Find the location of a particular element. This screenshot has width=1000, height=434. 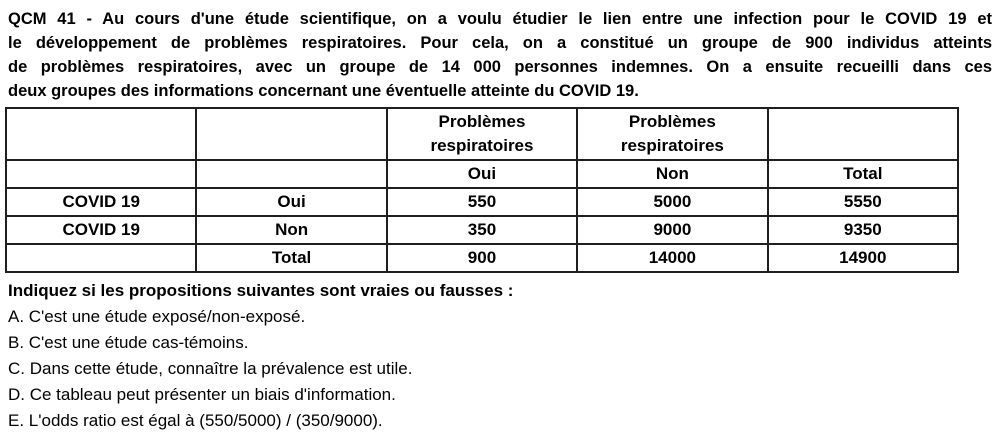

table-subheader-row: Oui Non Total is located at coordinates (482, 174).